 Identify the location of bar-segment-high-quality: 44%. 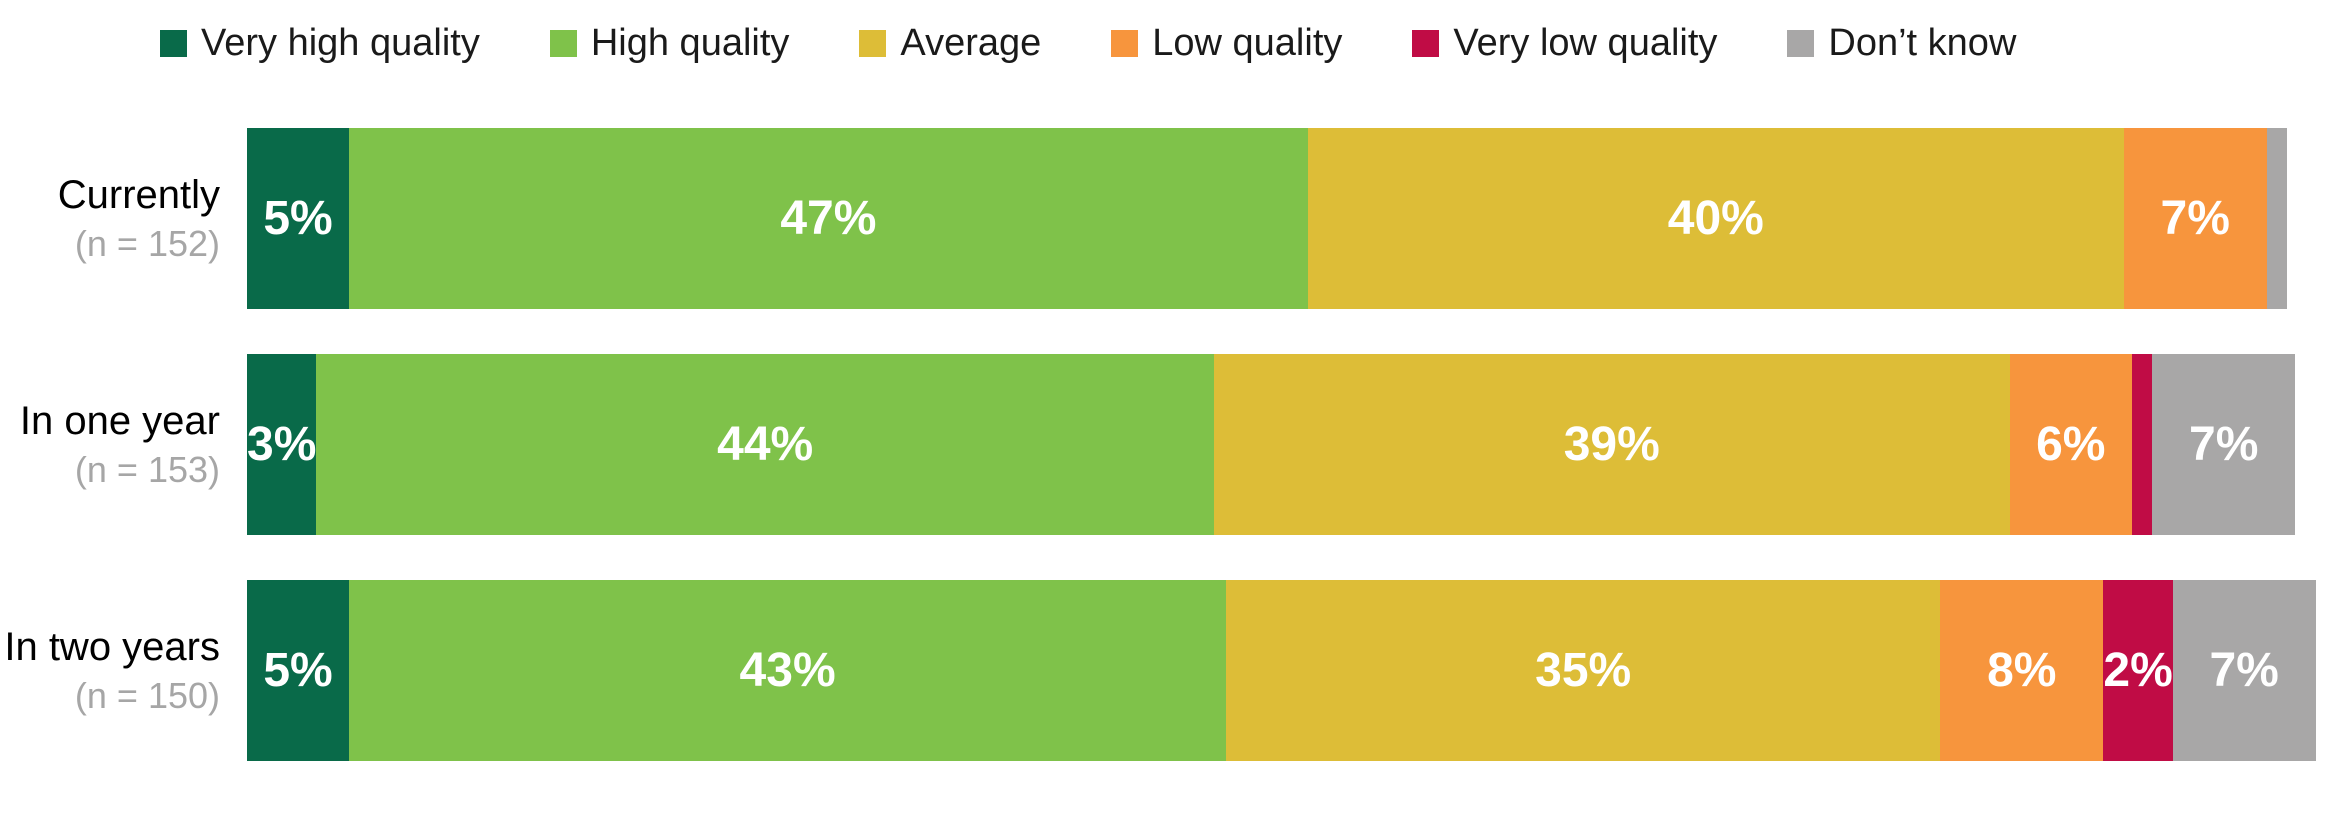
(765, 444).